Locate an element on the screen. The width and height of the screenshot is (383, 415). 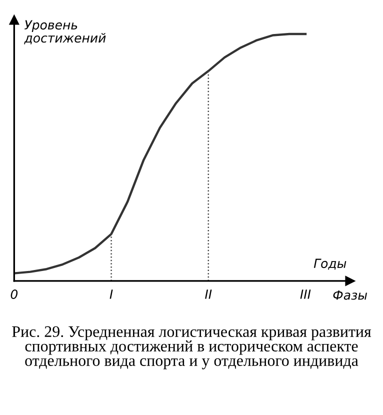
text: Рис. 29. Усредненная логистическая кривая развития спортивных достижений в историческом аспекте отдельного вида спорта и у отдельного индивида is located at coordinates (192, 348).